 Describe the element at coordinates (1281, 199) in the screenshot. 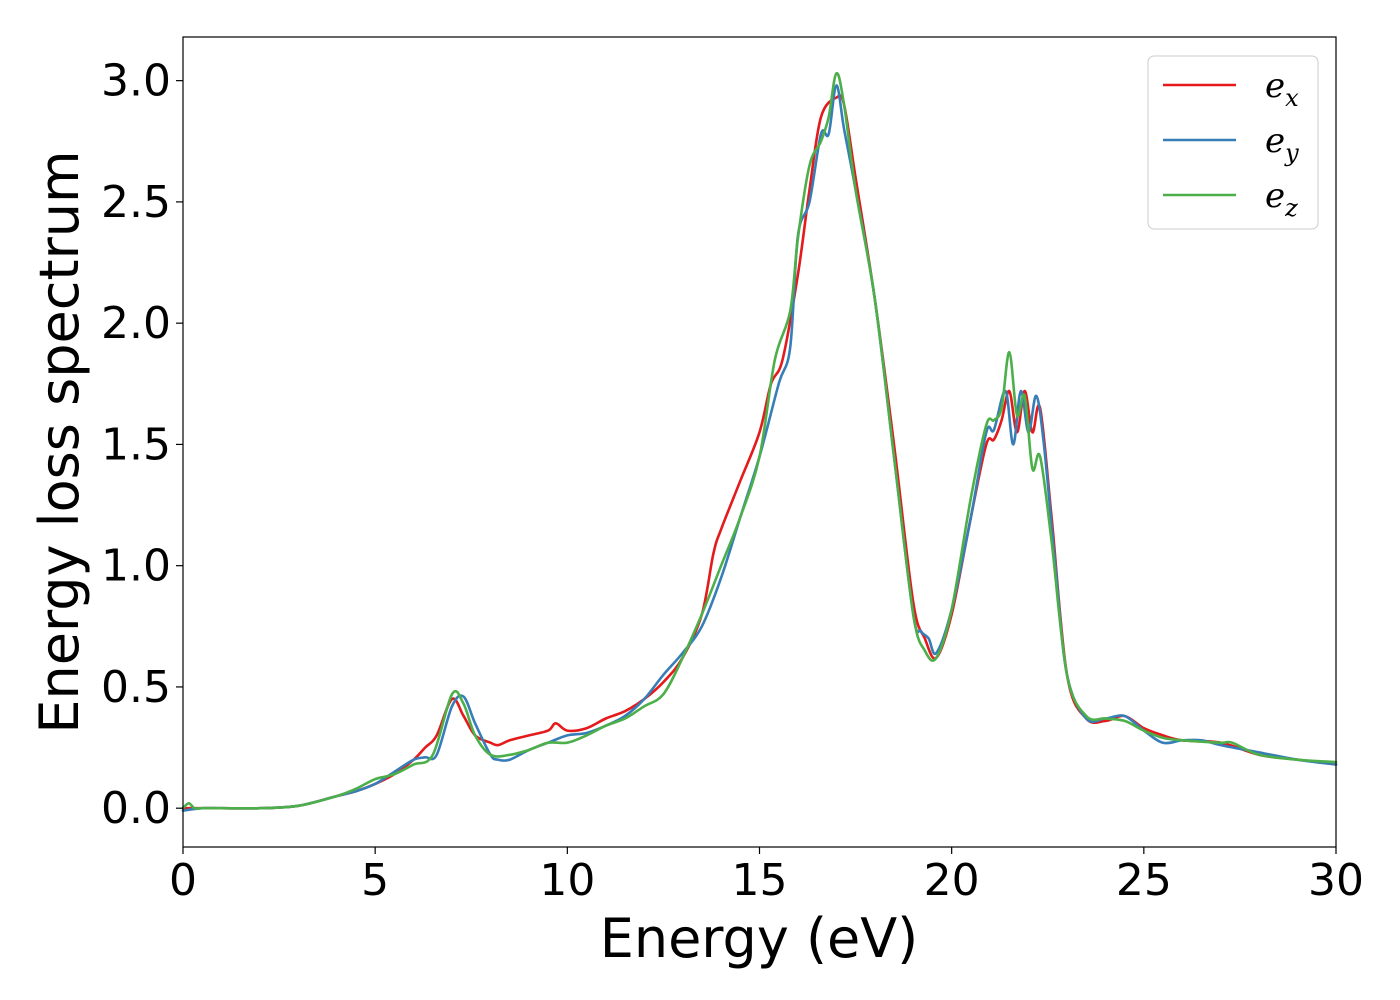

I see `legend-label-z: ez` at that location.